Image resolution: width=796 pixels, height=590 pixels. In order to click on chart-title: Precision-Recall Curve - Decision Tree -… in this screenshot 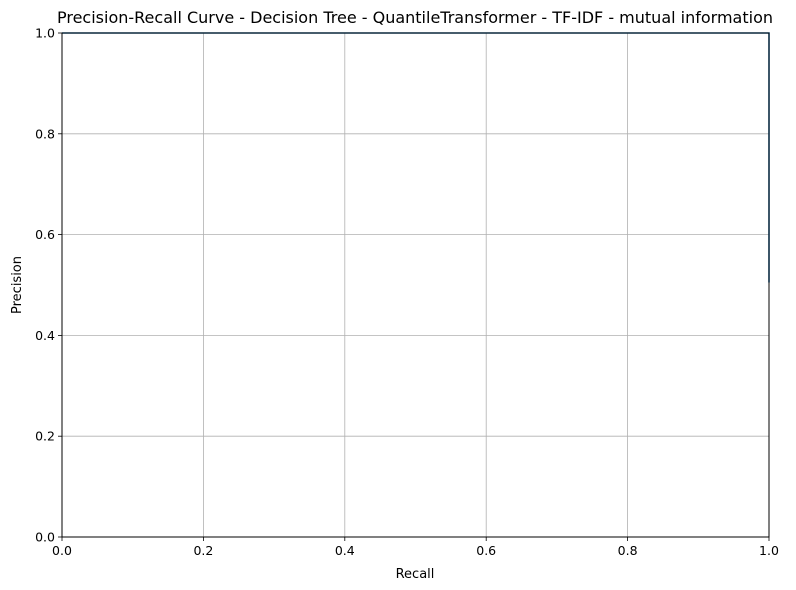, I will do `click(415, 17)`.